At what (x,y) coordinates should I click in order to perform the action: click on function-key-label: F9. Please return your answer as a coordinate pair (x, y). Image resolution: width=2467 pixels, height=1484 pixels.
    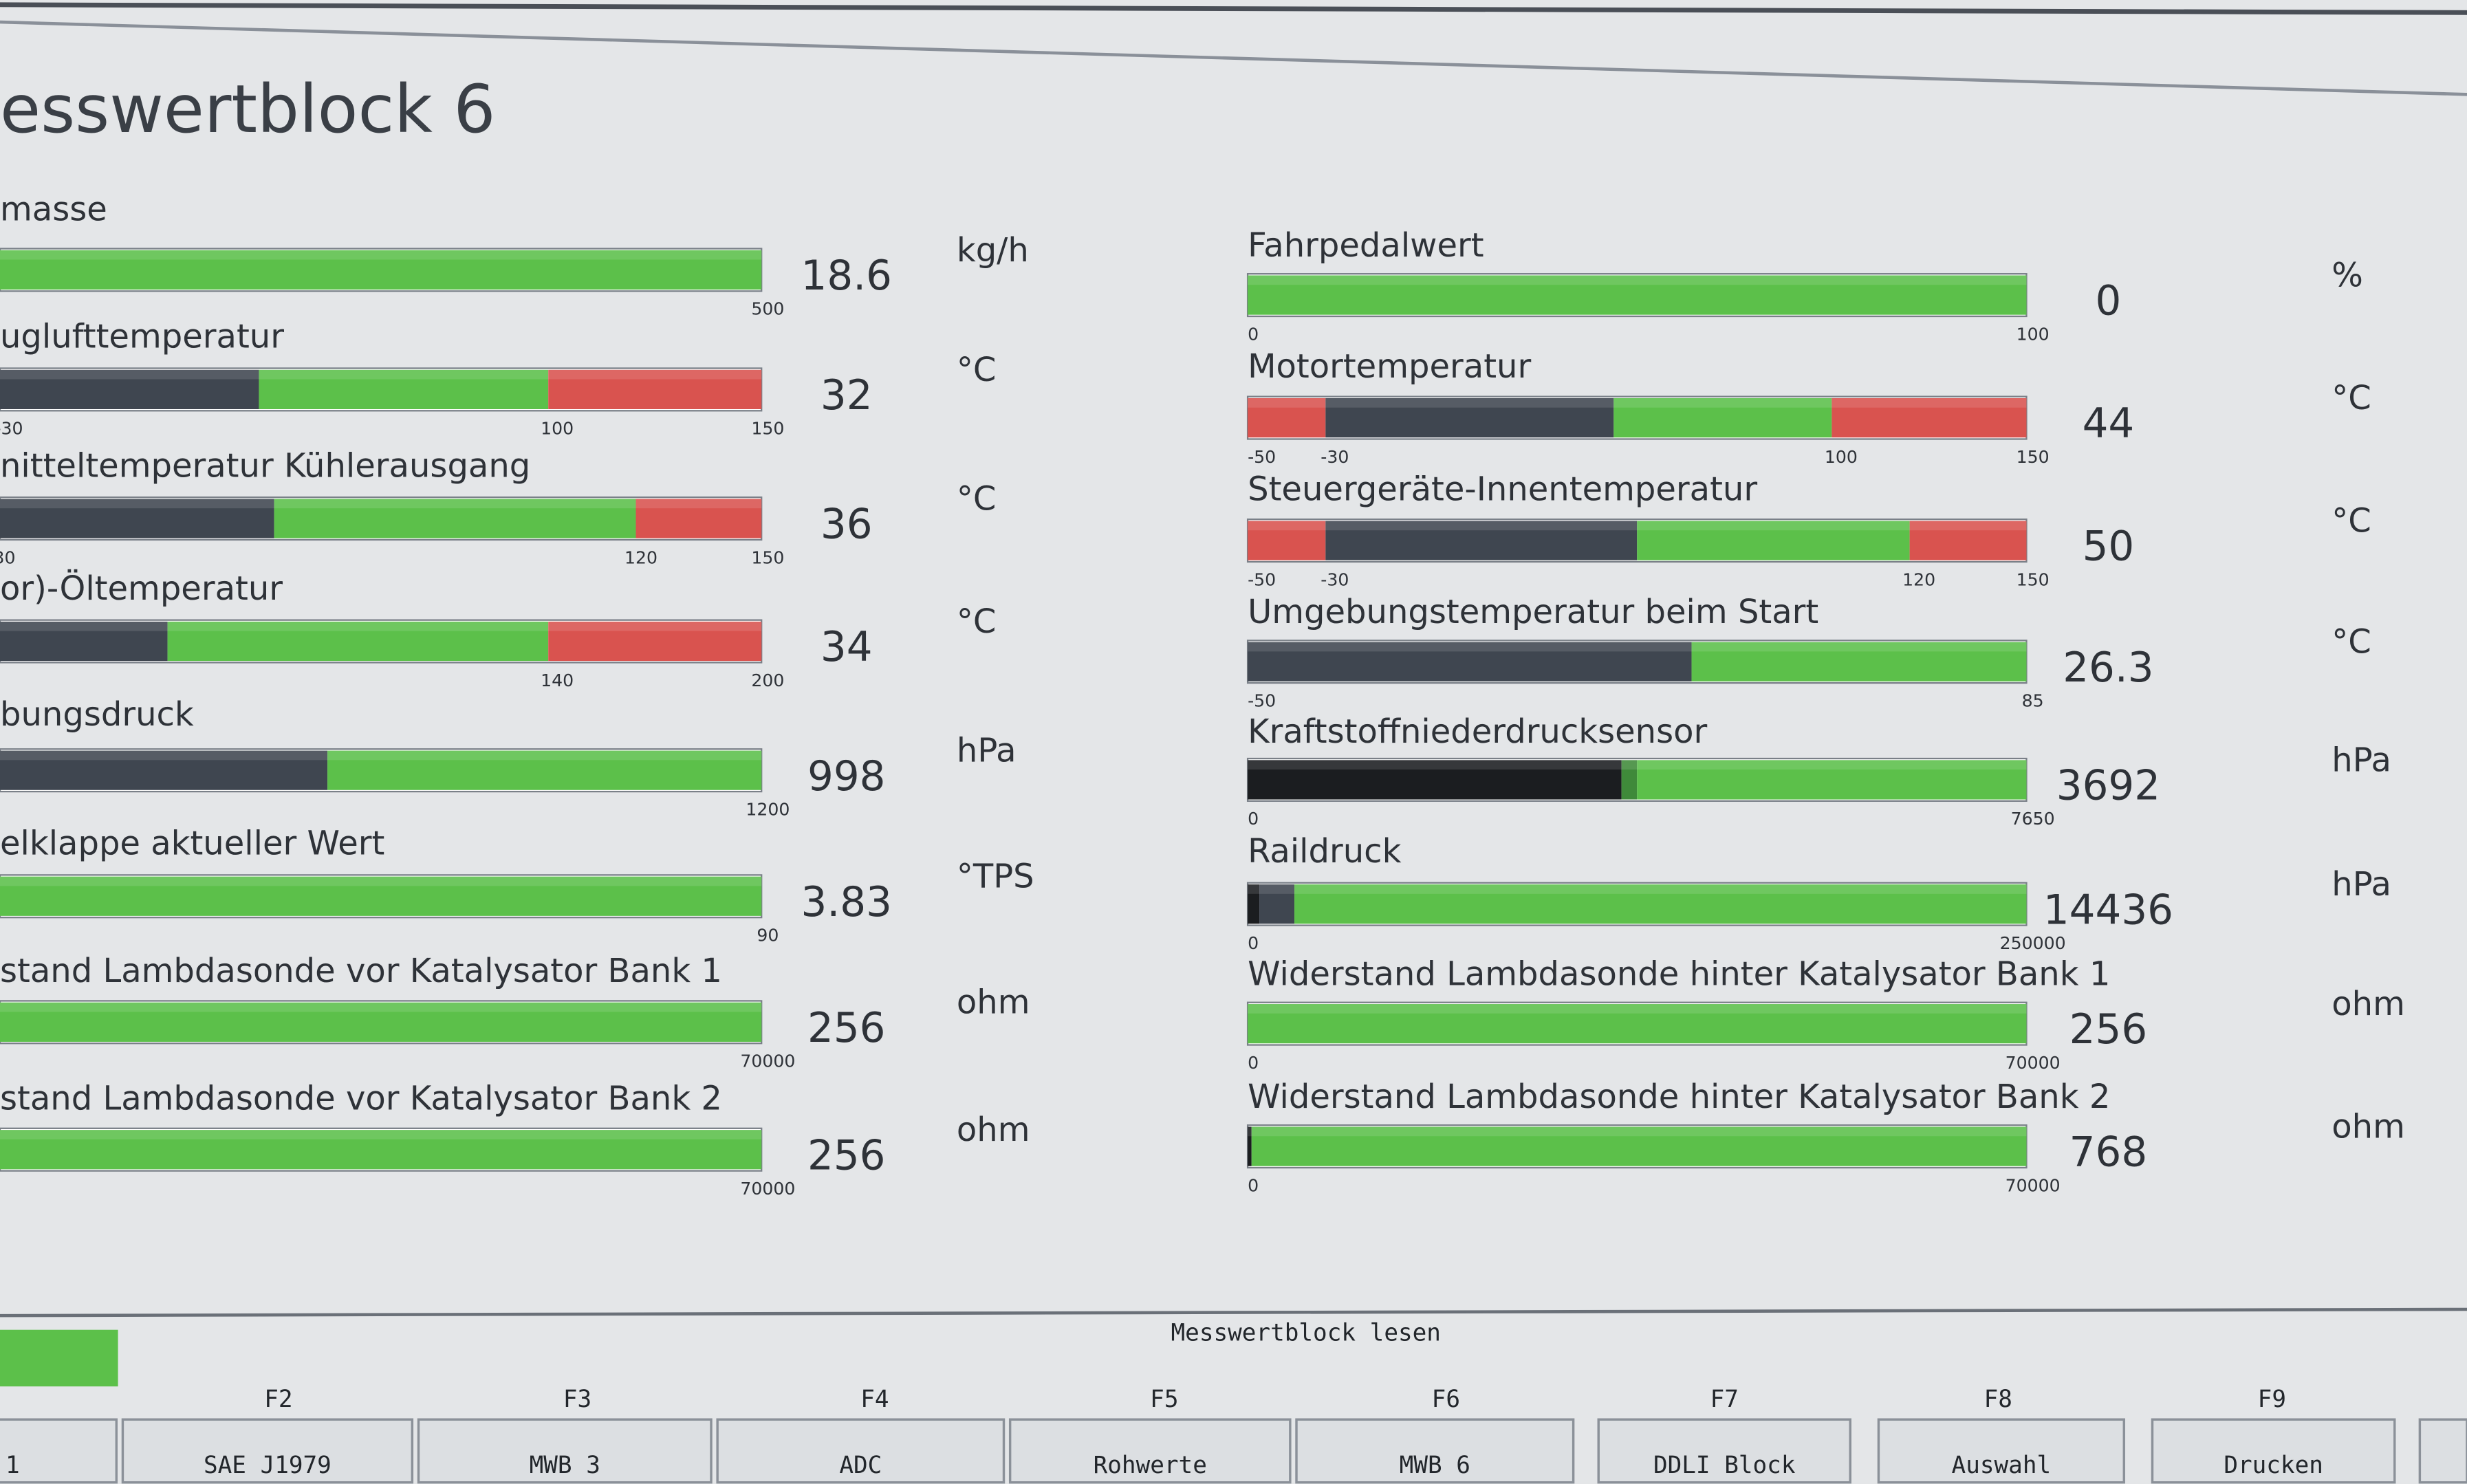
    Looking at the image, I should click on (2272, 1399).